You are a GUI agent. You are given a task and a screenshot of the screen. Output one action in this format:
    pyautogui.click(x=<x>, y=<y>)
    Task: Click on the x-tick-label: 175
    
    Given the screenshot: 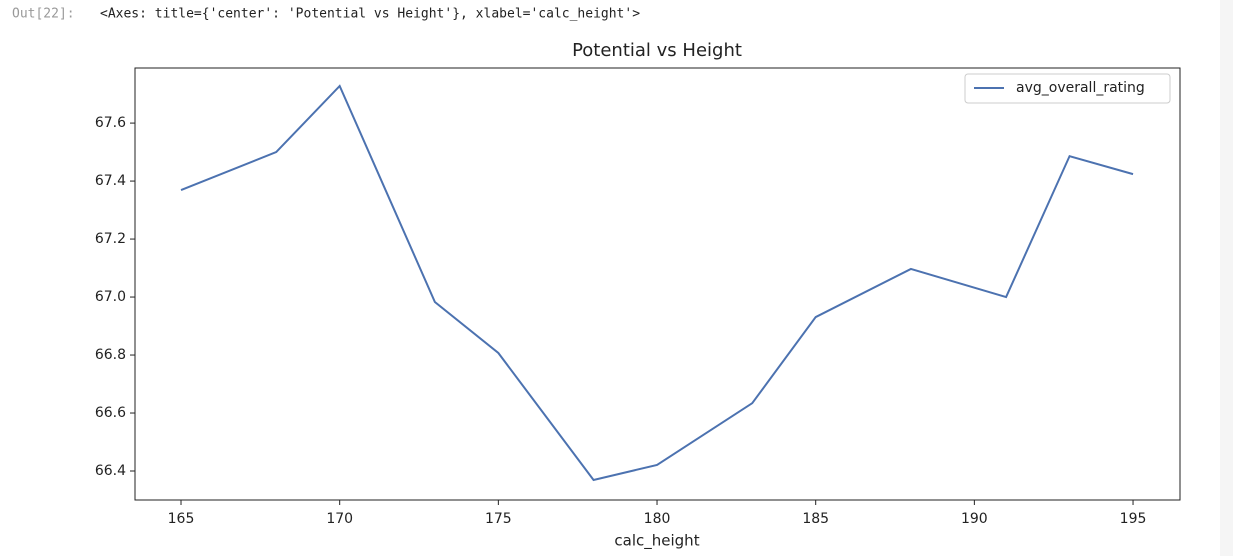 What is the action you would take?
    pyautogui.click(x=498, y=519)
    